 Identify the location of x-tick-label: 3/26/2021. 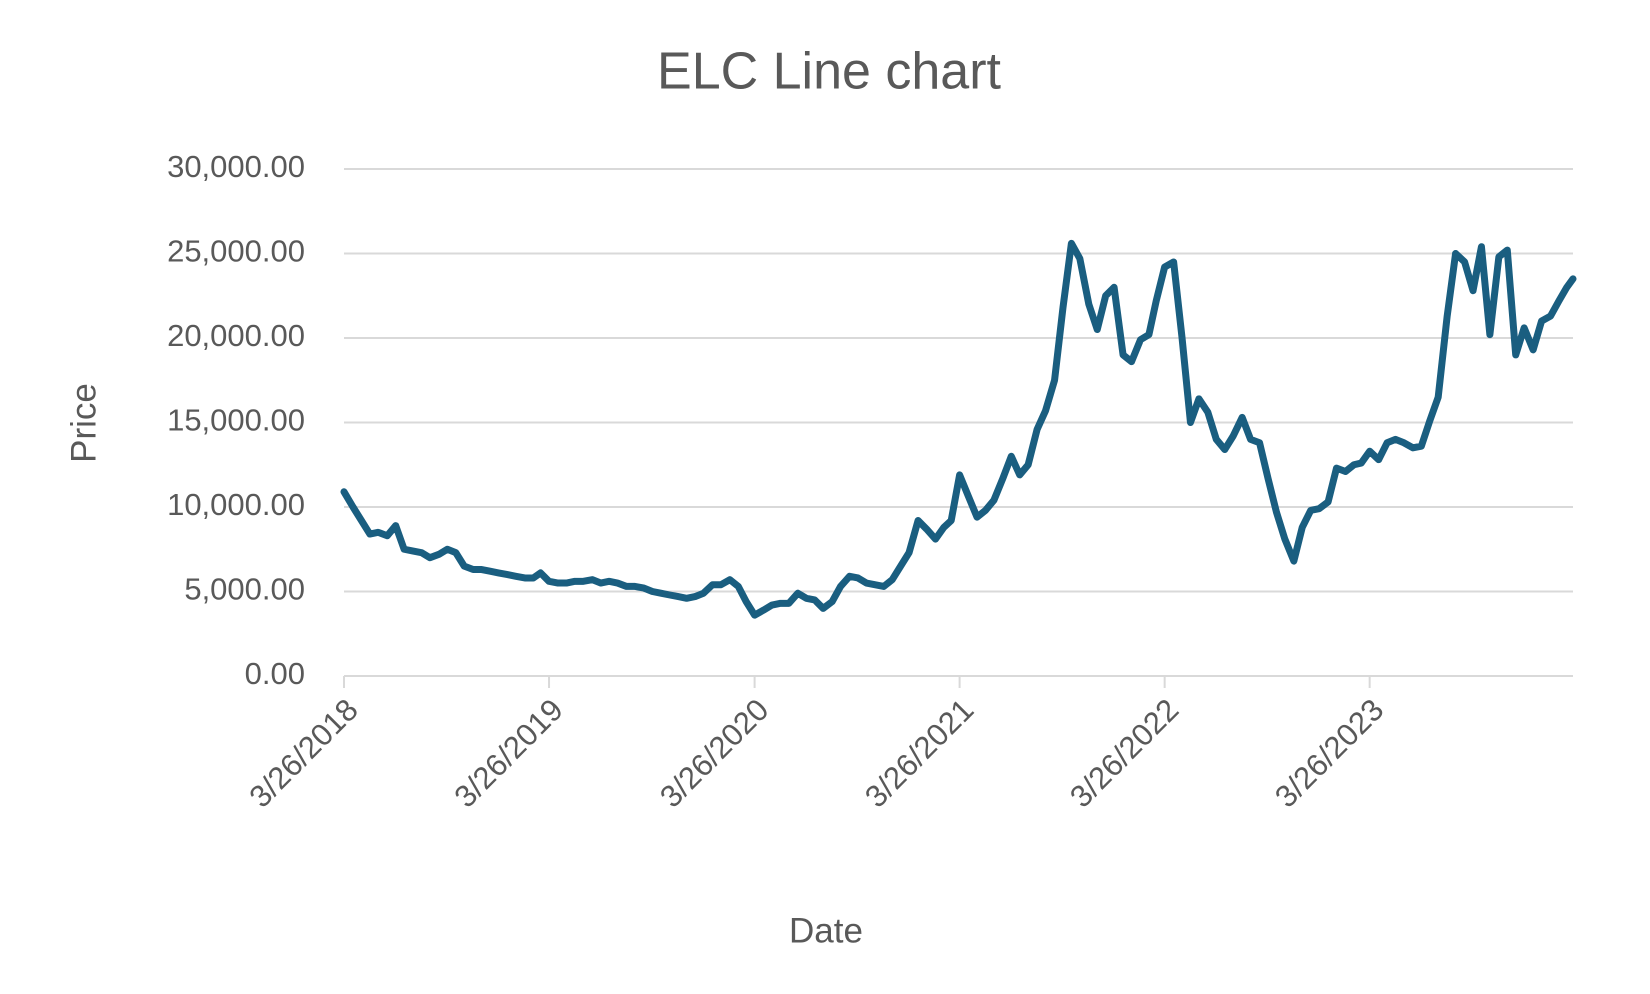
(919, 753).